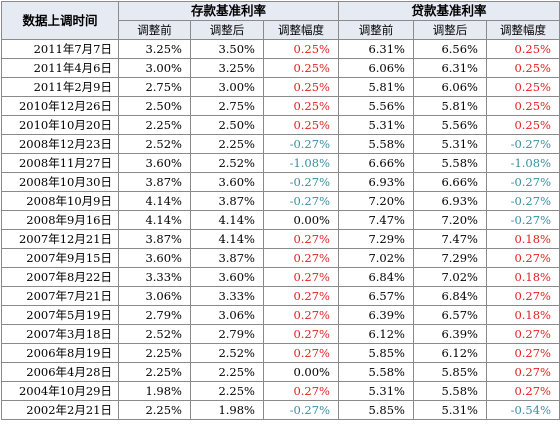 The image size is (560, 444). Describe the element at coordinates (227, 334) in the screenshot. I see `deposit-after-cell: 2.79%` at that location.